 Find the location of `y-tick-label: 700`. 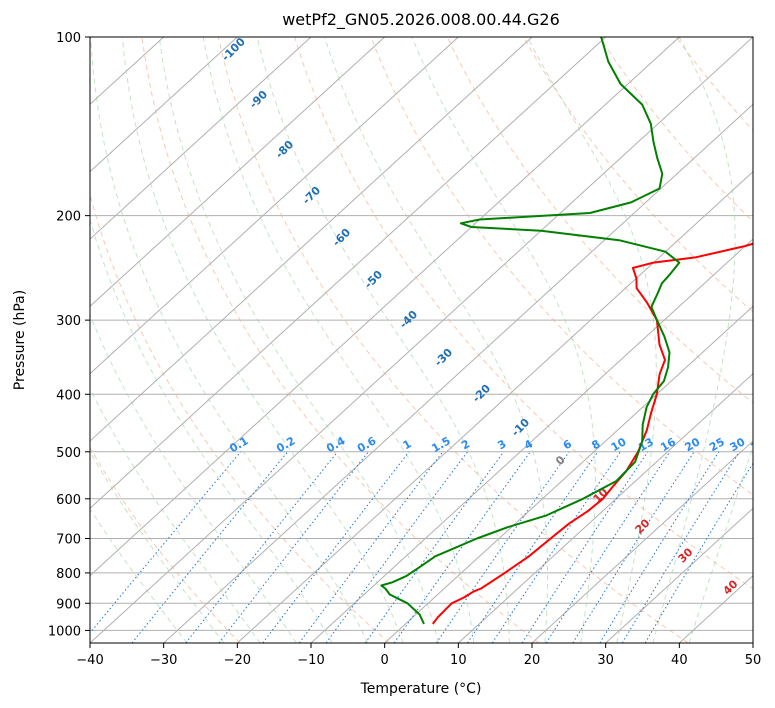

y-tick-label: 700 is located at coordinates (68, 540).